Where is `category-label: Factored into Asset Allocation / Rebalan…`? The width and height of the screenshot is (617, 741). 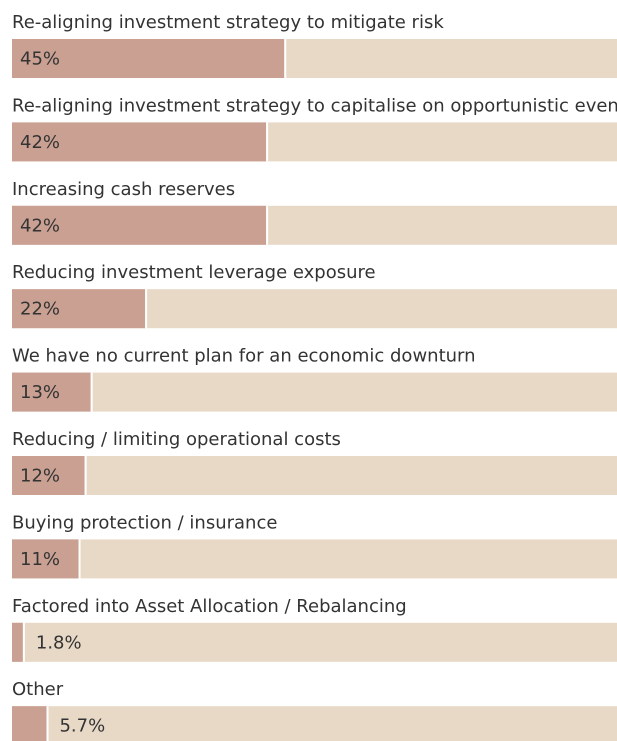
category-label: Factored into Asset Allocation / Rebalan… is located at coordinates (209, 606).